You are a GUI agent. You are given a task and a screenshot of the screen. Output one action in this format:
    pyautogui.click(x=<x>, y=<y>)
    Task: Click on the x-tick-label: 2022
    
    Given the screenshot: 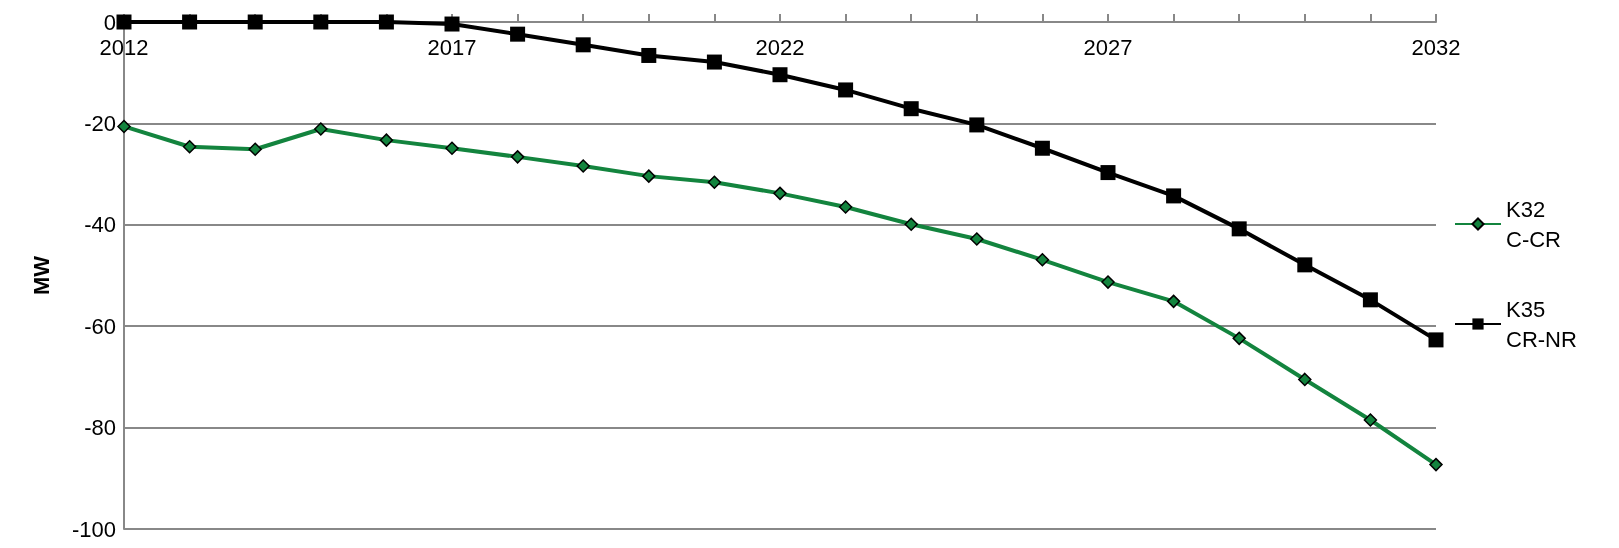 What is the action you would take?
    pyautogui.click(x=780, y=47)
    